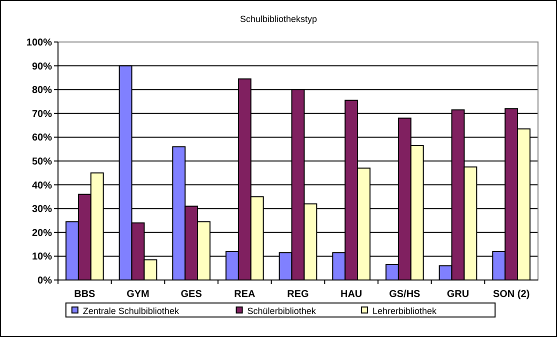 This screenshot has width=557, height=337. What do you see at coordinates (298, 294) in the screenshot?
I see `x-tick-label: REG` at bounding box center [298, 294].